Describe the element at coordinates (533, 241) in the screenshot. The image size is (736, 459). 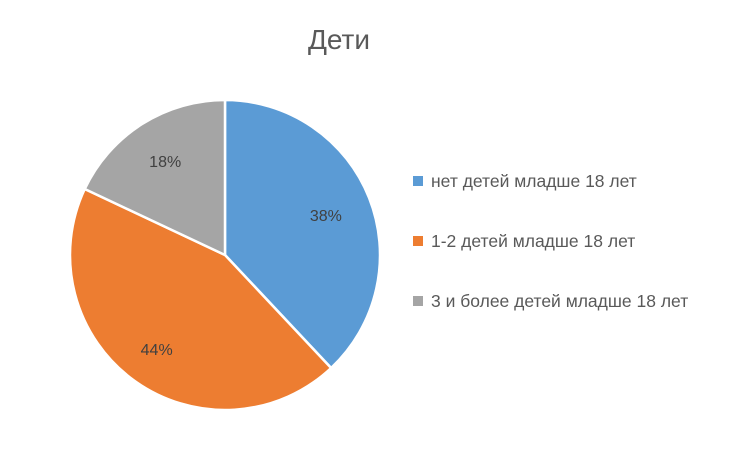
I see `legend-label: 1-2 детей младше 18 лет` at that location.